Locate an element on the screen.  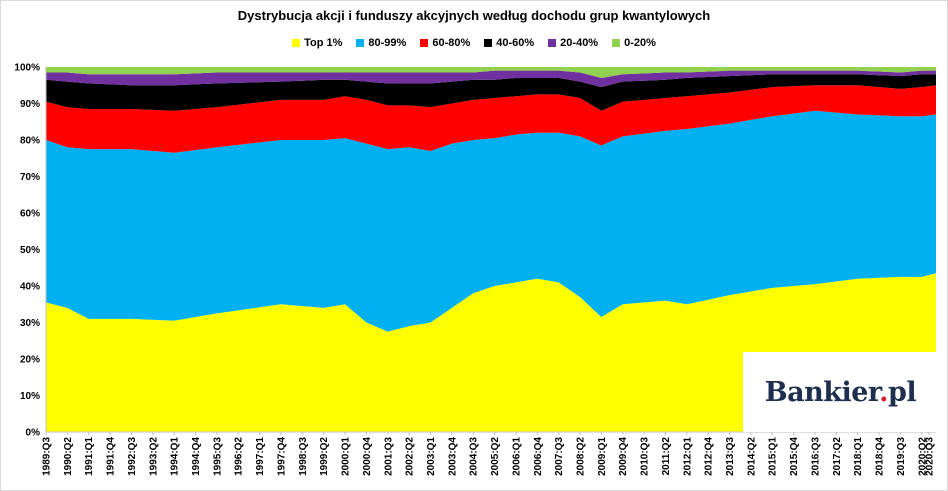
legend-item-60-80: 60-80% is located at coordinates (445, 43).